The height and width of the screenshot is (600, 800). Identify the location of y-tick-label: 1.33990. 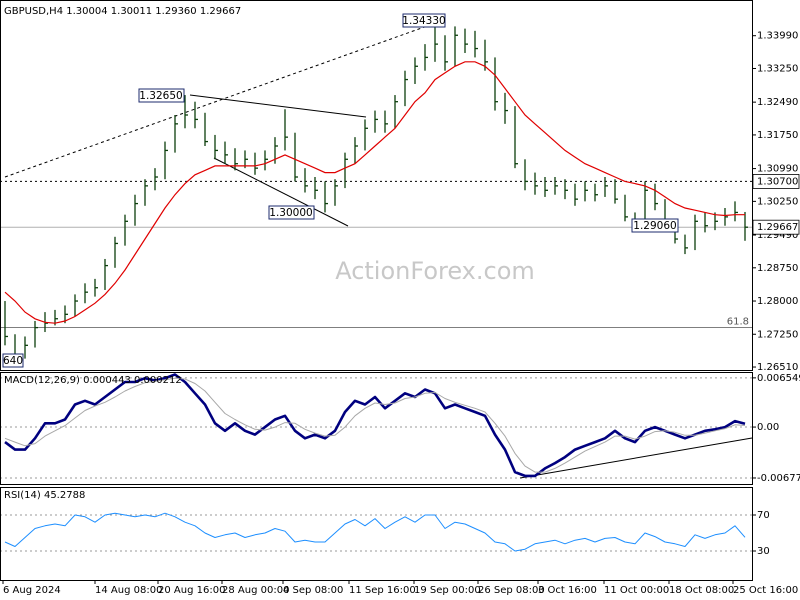
(777, 36).